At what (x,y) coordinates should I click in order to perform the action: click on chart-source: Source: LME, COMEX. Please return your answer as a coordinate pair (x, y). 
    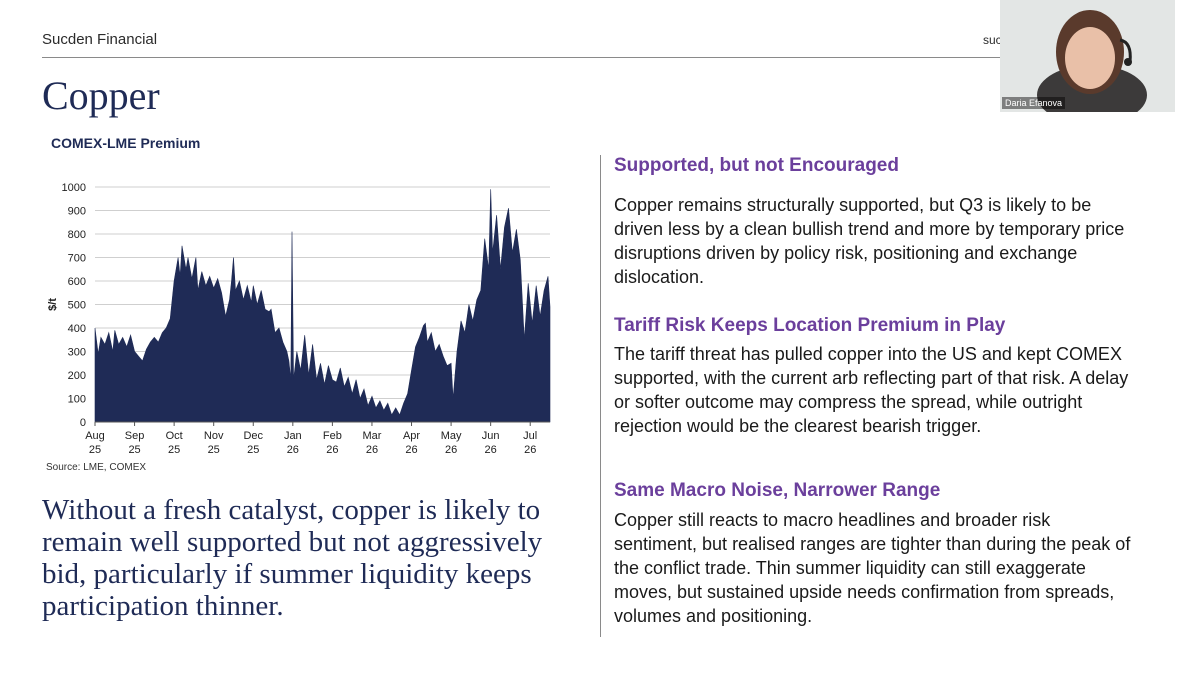
    Looking at the image, I should click on (96, 467).